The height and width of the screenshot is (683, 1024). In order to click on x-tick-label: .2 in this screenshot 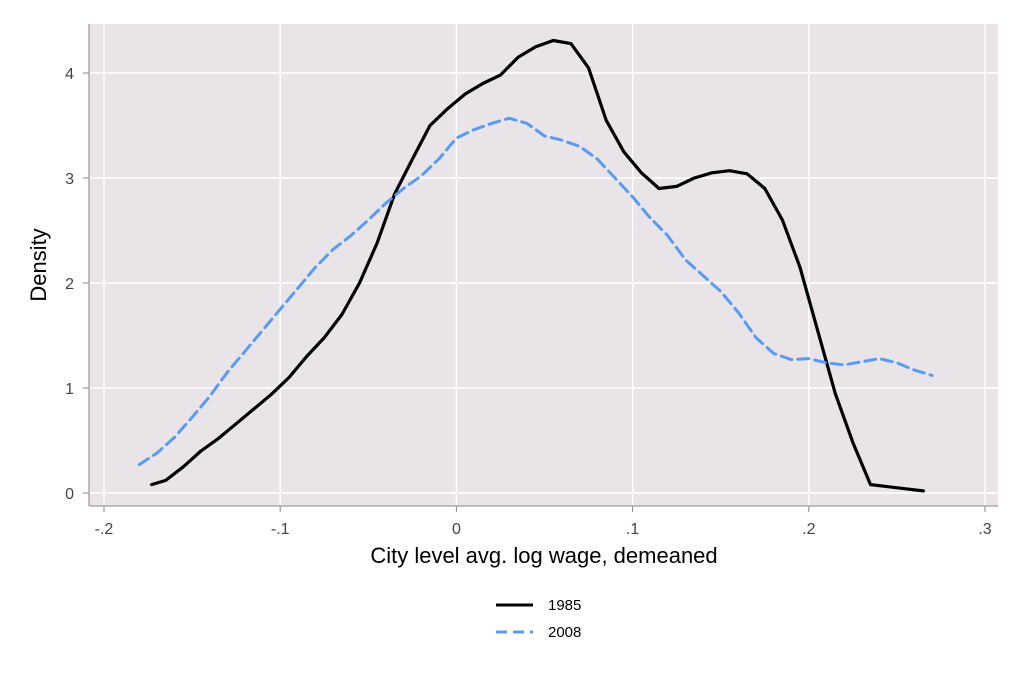, I will do `click(808, 529)`.